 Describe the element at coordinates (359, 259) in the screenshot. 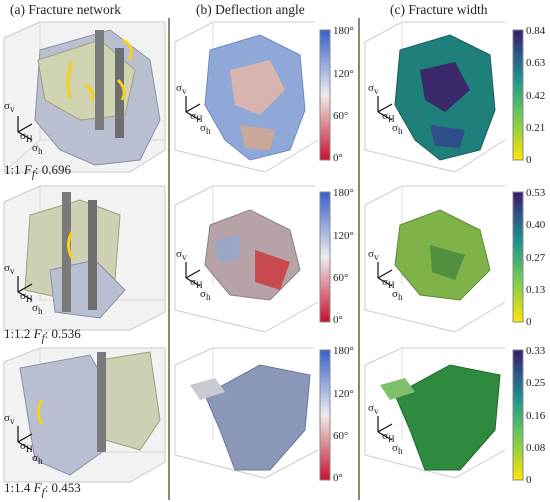

I see `column-divider-right` at that location.